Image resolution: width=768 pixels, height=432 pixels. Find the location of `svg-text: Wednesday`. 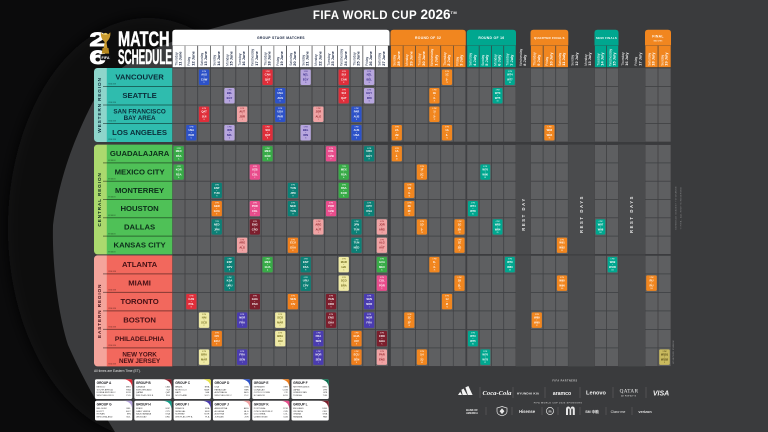

svg-text: Wednesday is located at coordinates (432, 57).